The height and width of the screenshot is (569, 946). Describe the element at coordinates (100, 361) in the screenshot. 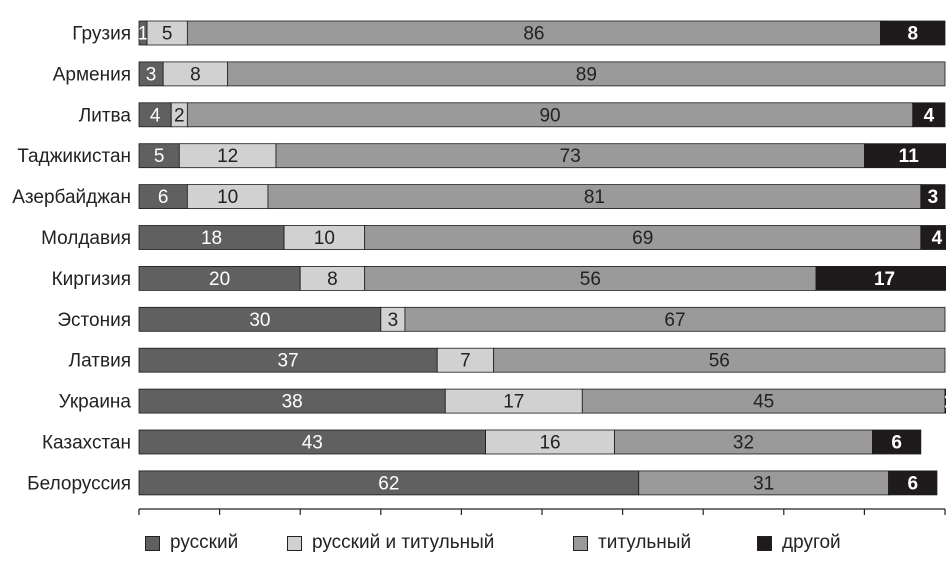

I see `category-label: Латвия` at that location.